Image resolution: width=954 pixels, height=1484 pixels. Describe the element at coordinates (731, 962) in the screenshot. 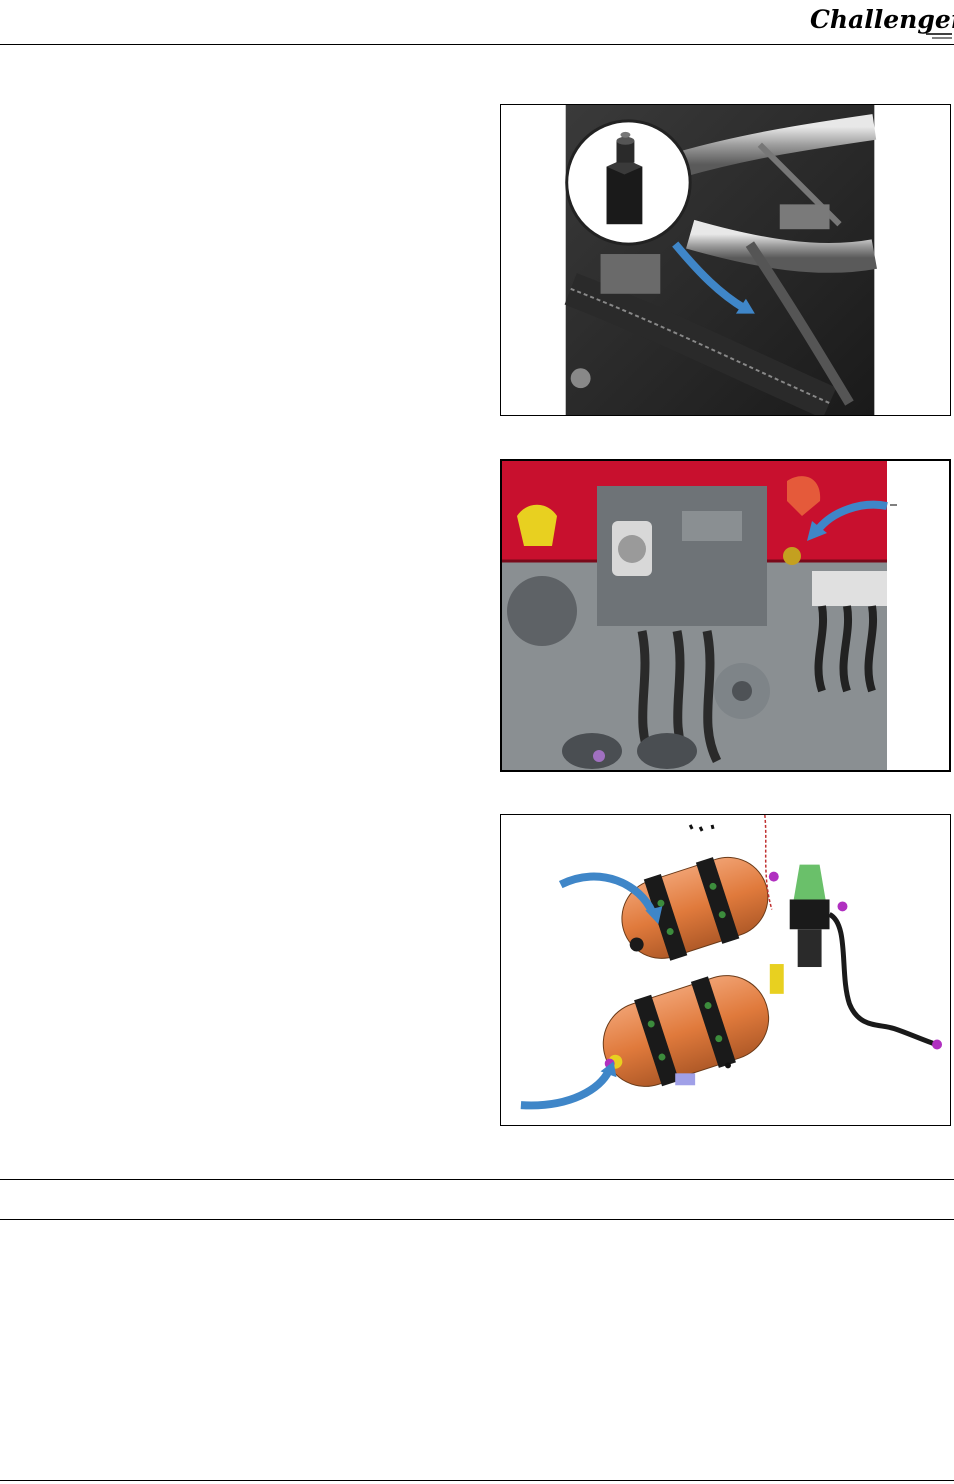

I see `air-tank-assembly-illustration-icon` at that location.